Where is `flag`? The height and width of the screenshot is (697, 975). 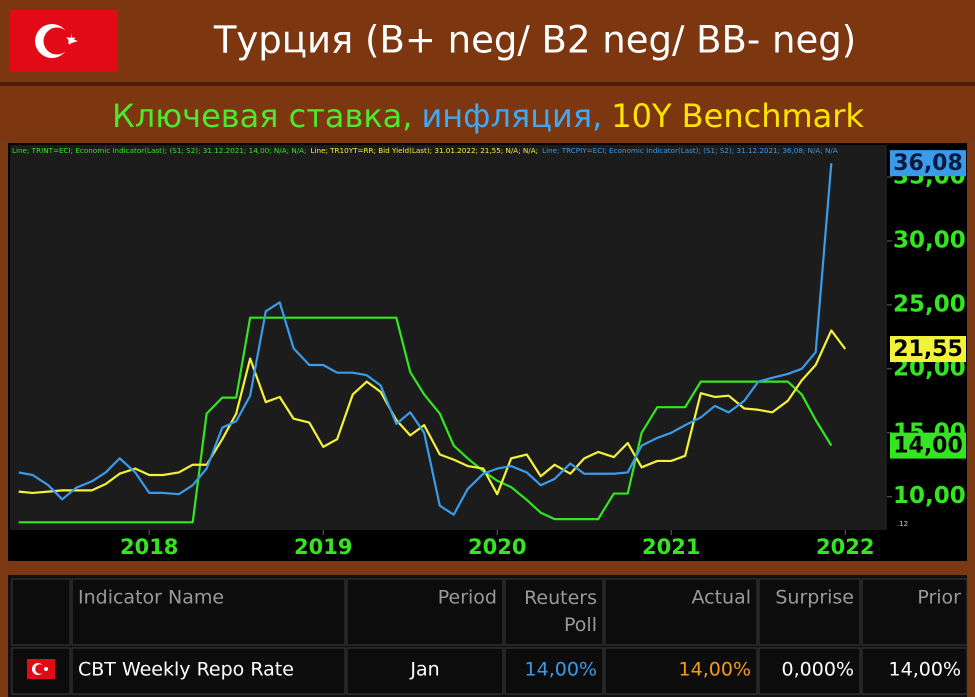
flag is located at coordinates (64, 41).